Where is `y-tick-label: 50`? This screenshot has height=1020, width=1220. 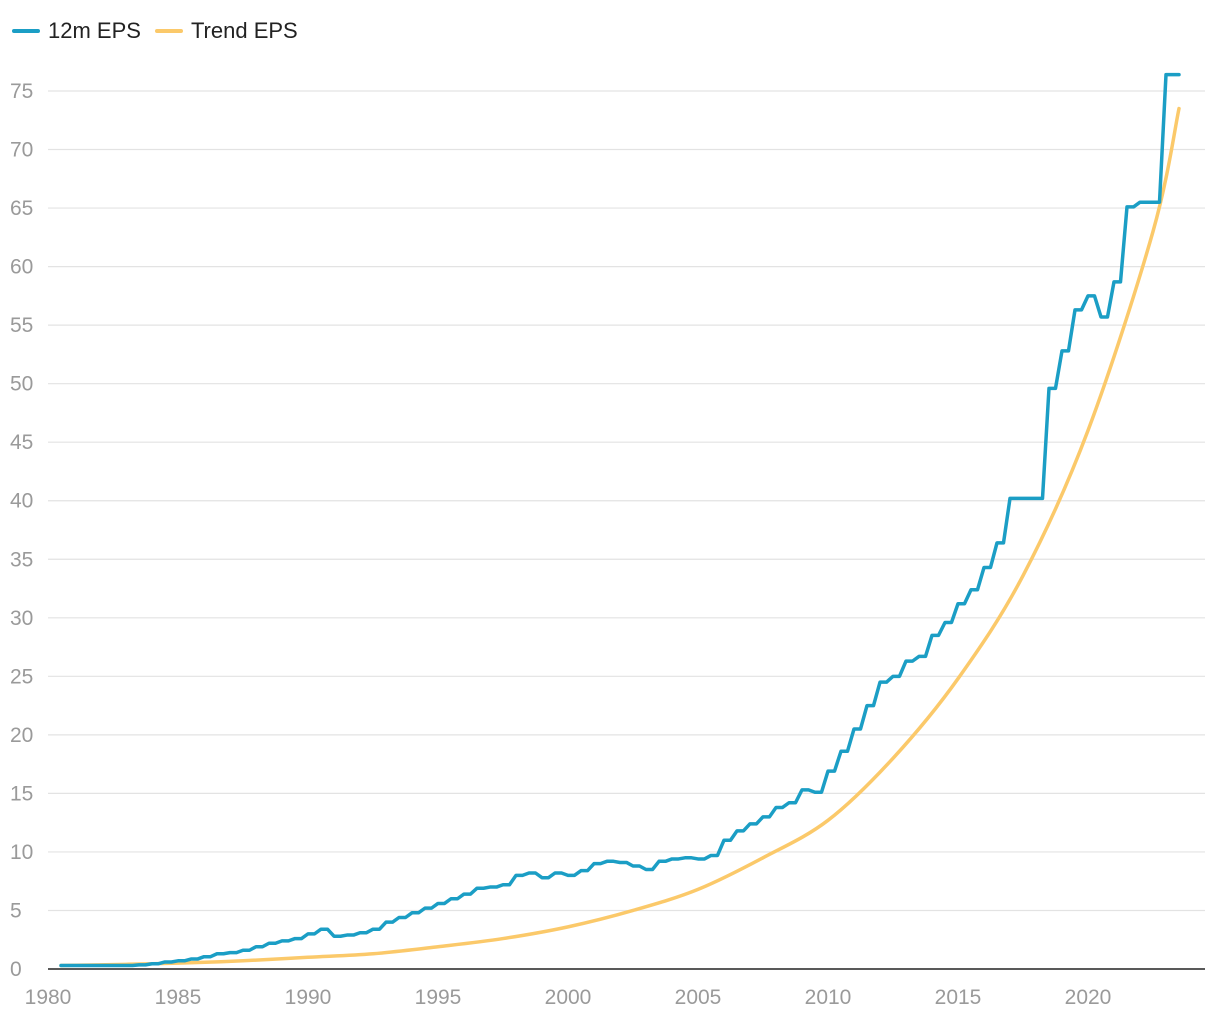
y-tick-label: 50 is located at coordinates (21, 384).